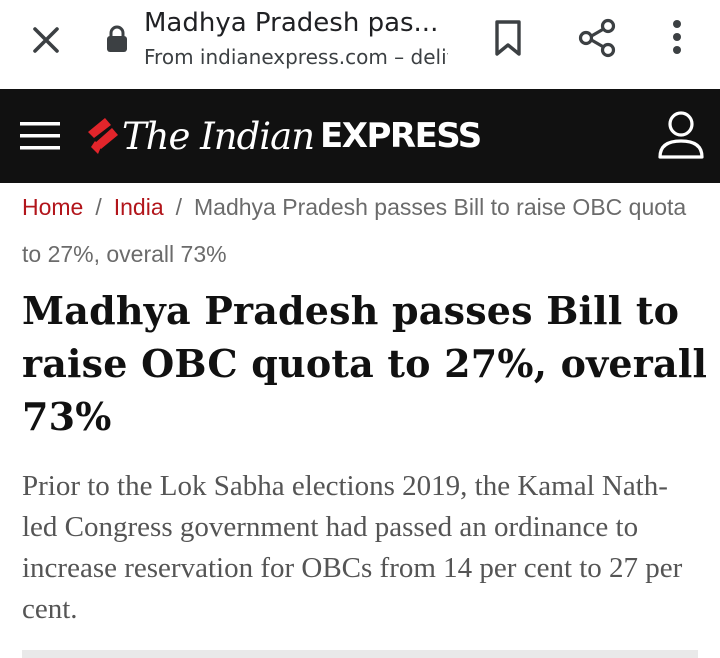 The image size is (720, 658). What do you see at coordinates (597, 38) in the screenshot?
I see `share-icon` at bounding box center [597, 38].